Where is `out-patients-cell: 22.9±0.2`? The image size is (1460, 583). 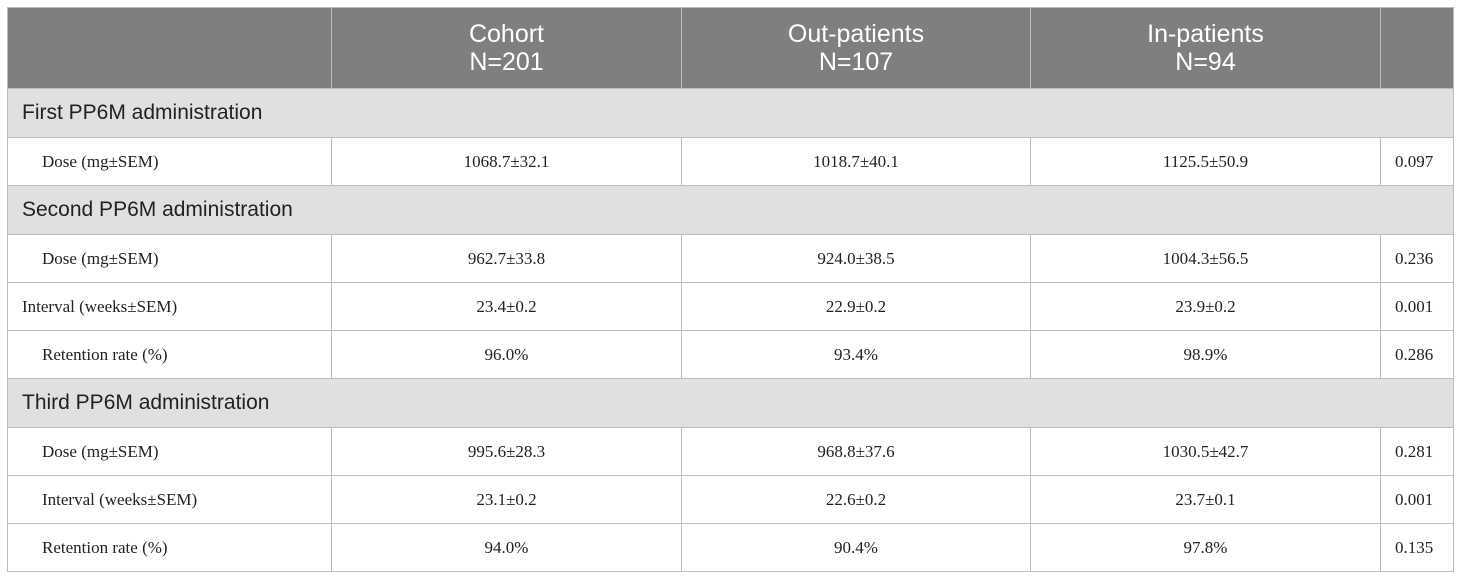 out-patients-cell: 22.9±0.2 is located at coordinates (856, 306).